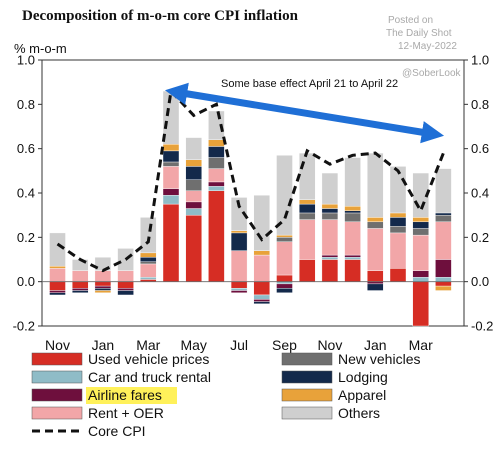 The width and height of the screenshot is (499, 450). What do you see at coordinates (239, 345) in the screenshot?
I see `x-tick-label: Jul` at bounding box center [239, 345].